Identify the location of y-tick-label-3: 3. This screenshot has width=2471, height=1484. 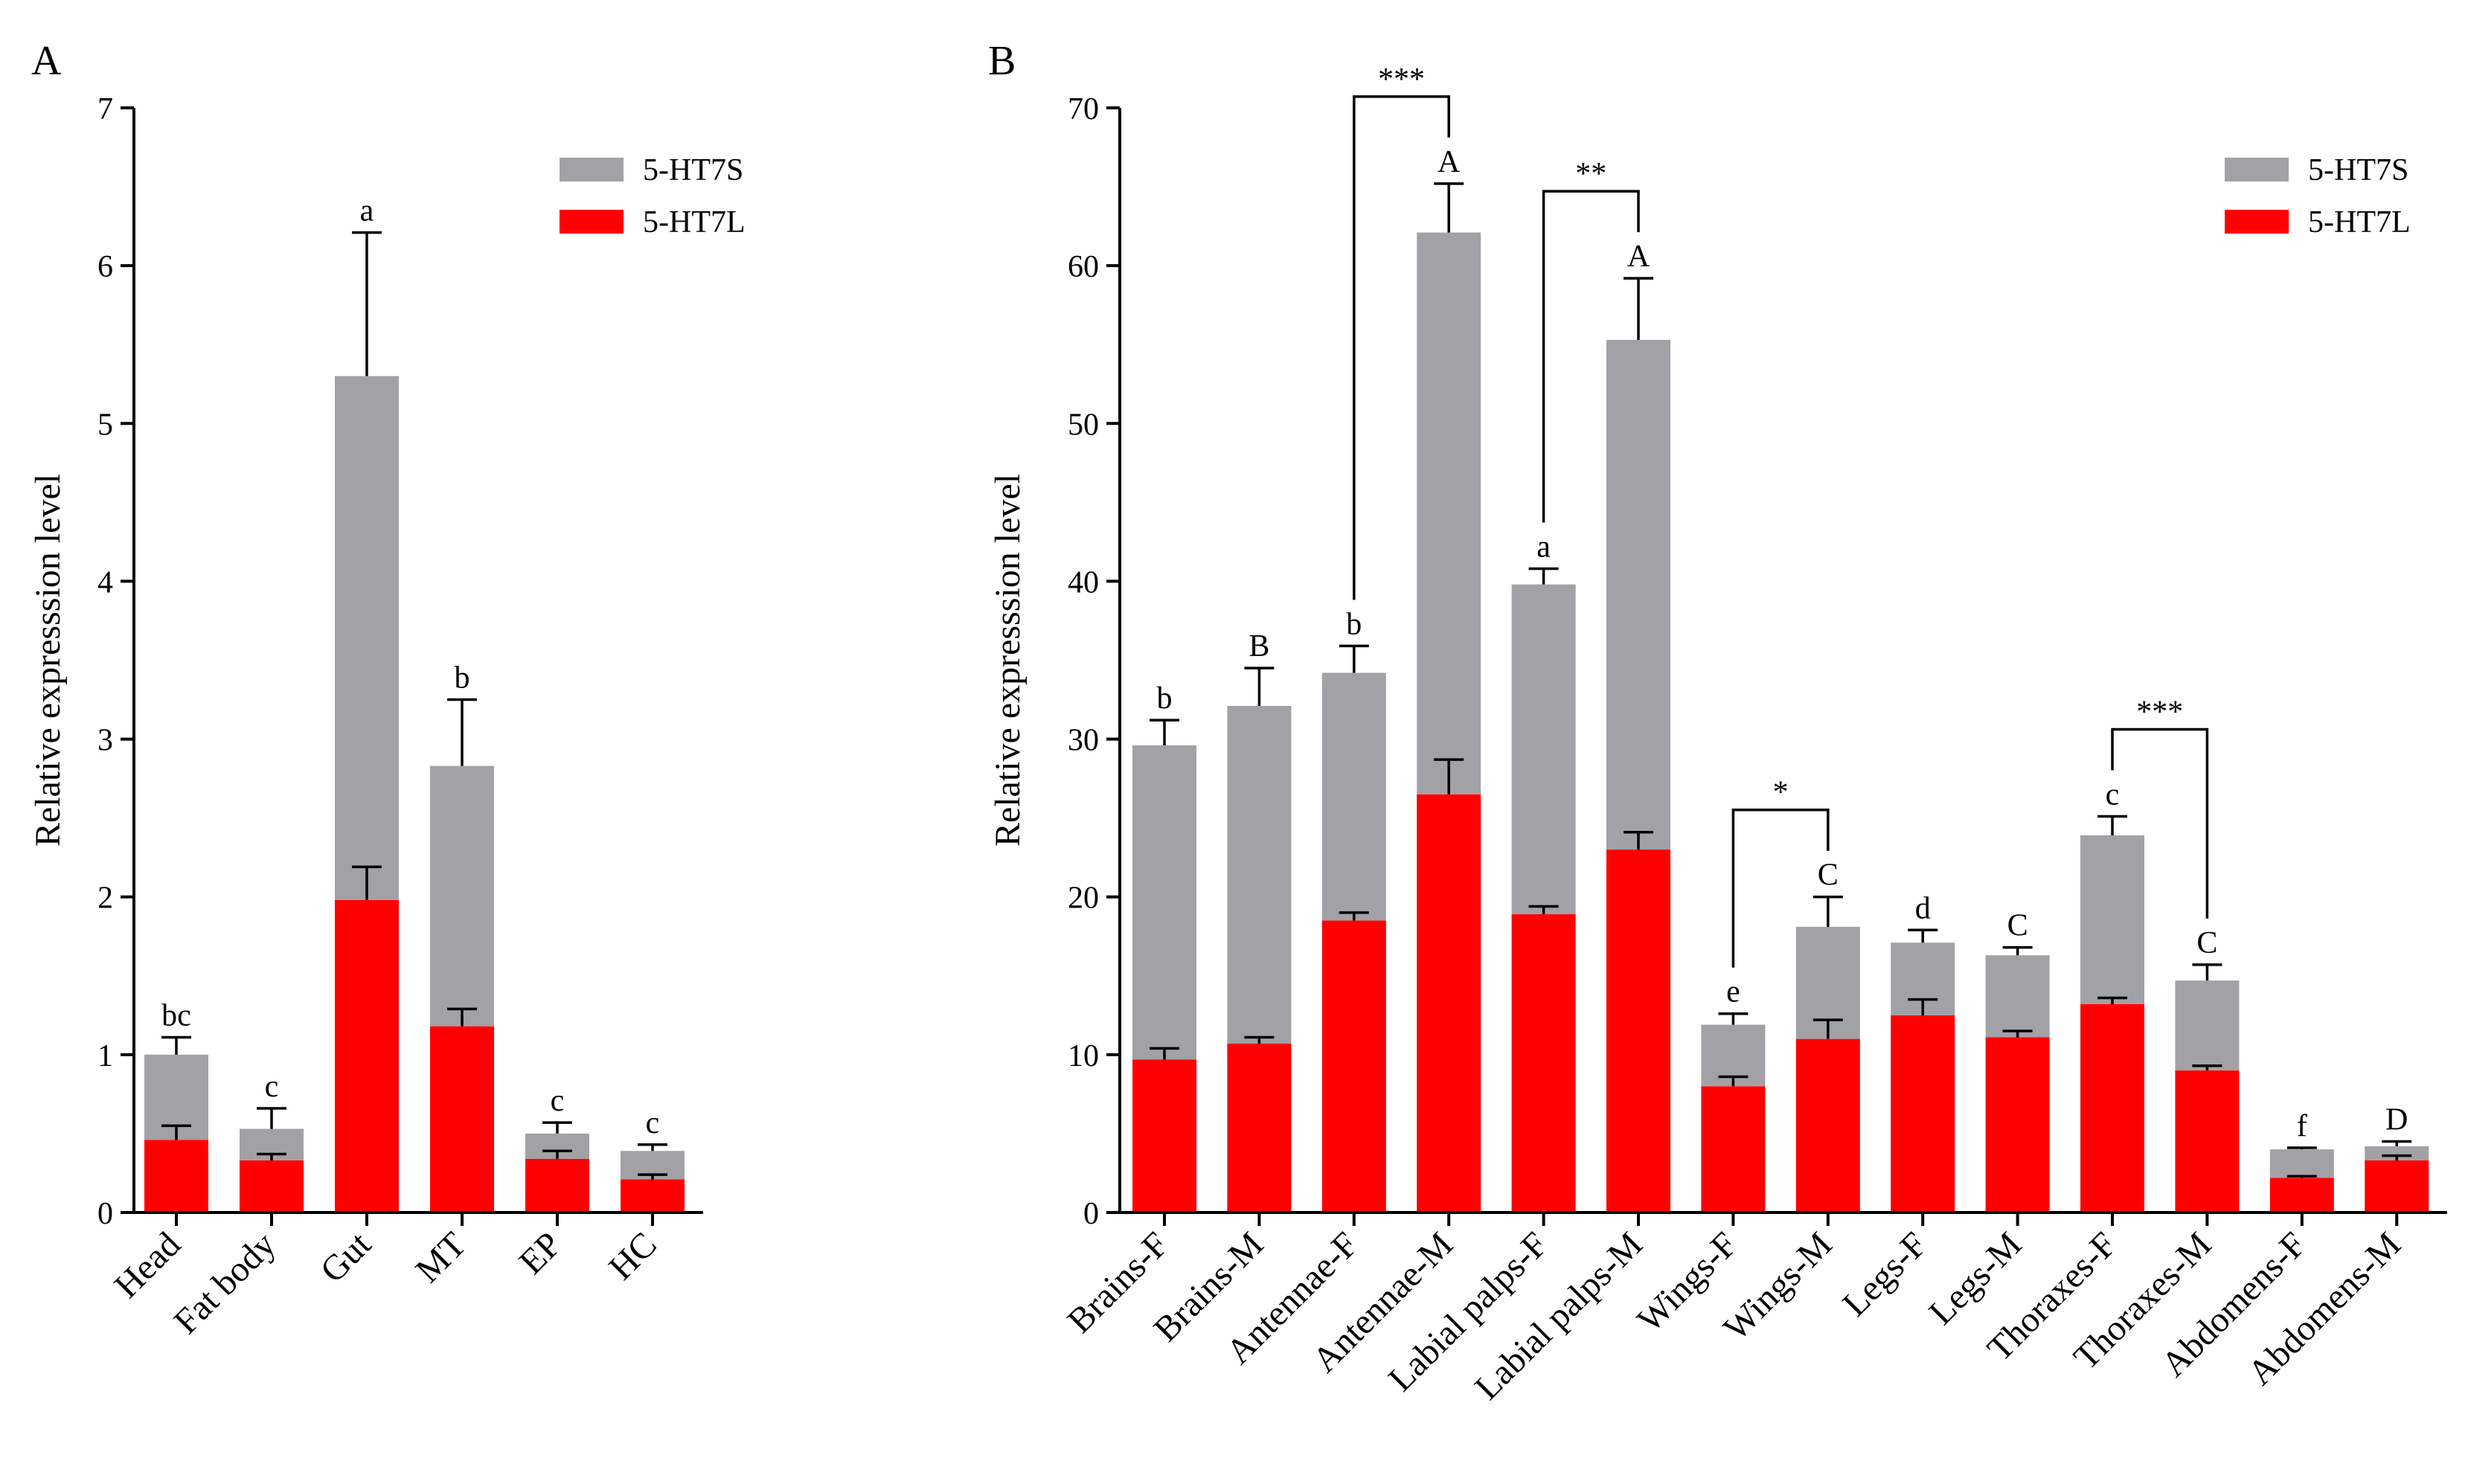
(105, 741).